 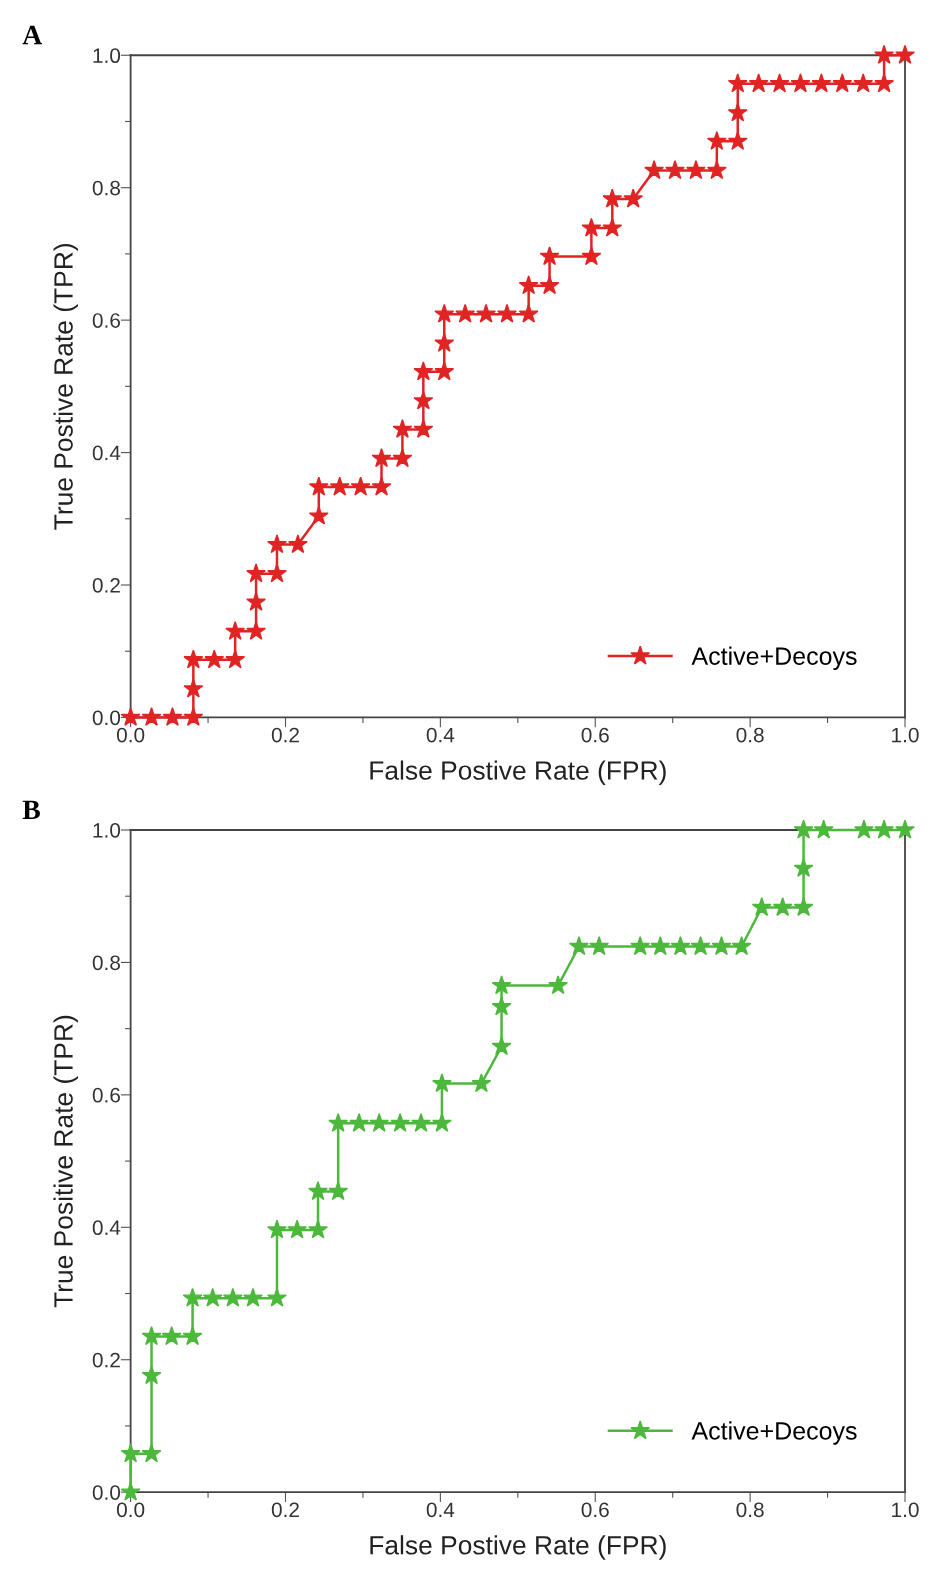 What do you see at coordinates (106, 585) in the screenshot?
I see `y-tick-label: 0.2` at bounding box center [106, 585].